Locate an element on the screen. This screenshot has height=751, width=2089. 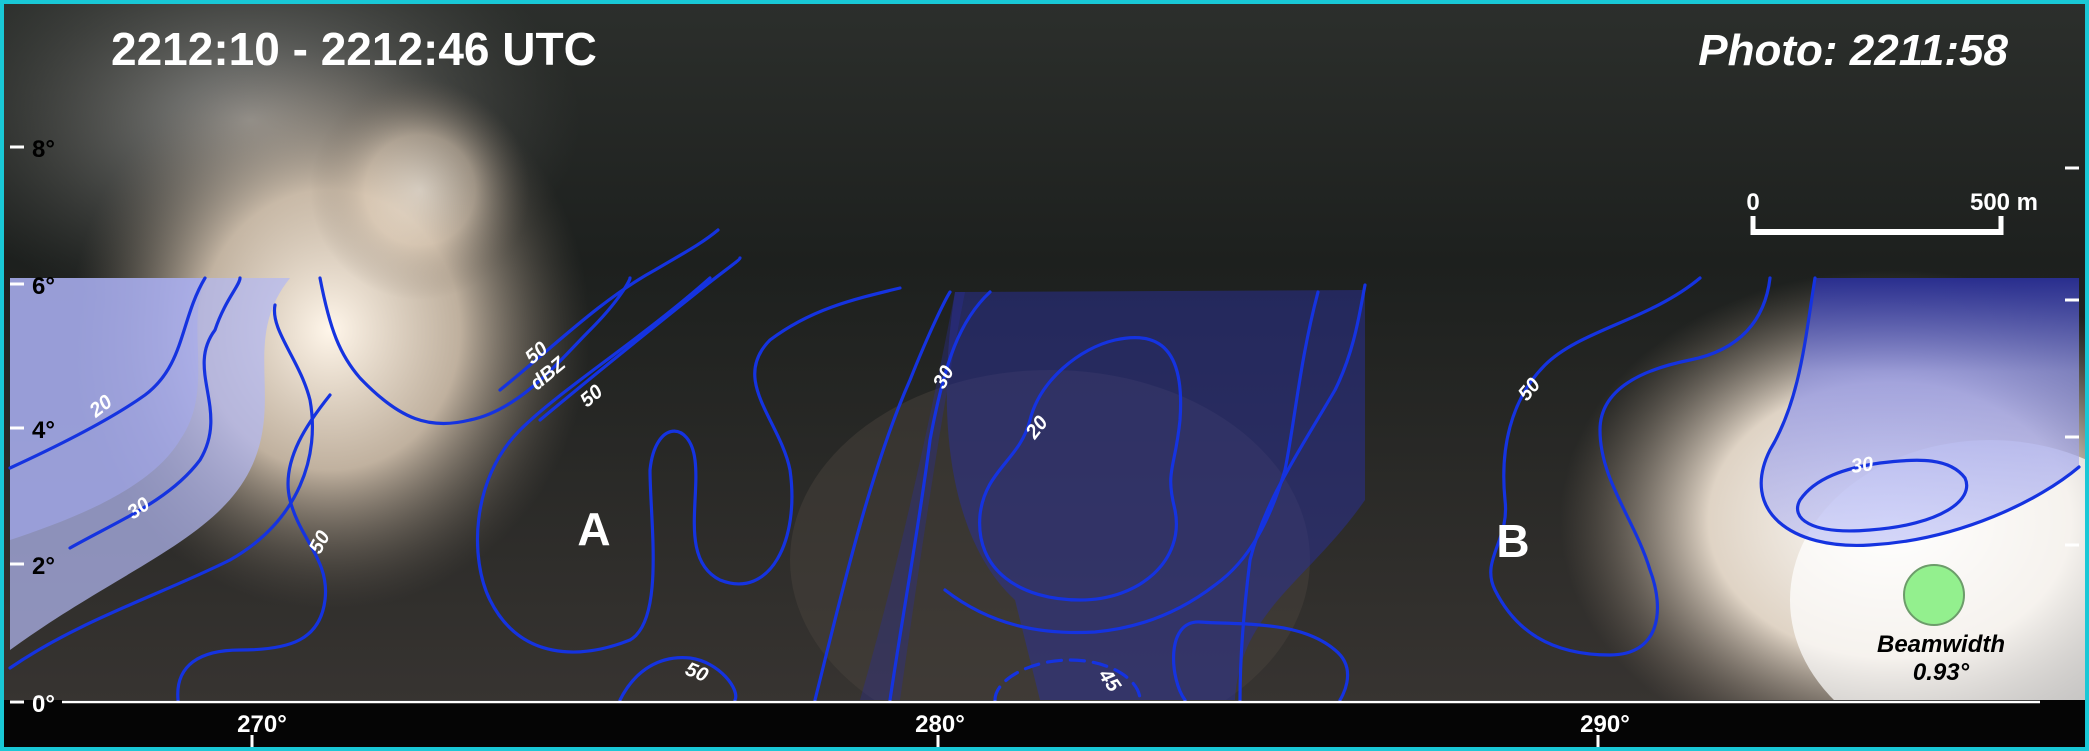
contour-50-bottom is located at coordinates (678, 679).